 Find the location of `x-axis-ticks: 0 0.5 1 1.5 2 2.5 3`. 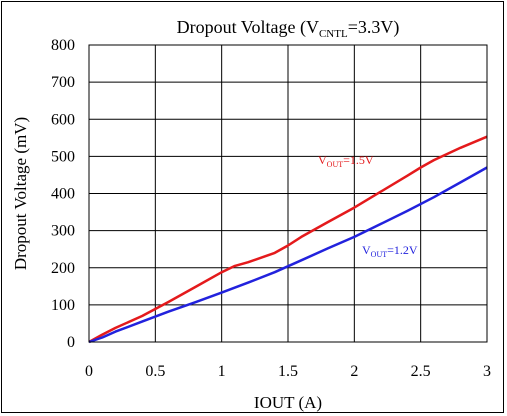

x-axis-ticks: 0 0.5 1 1.5 2 2.5 3 is located at coordinates (288, 371).